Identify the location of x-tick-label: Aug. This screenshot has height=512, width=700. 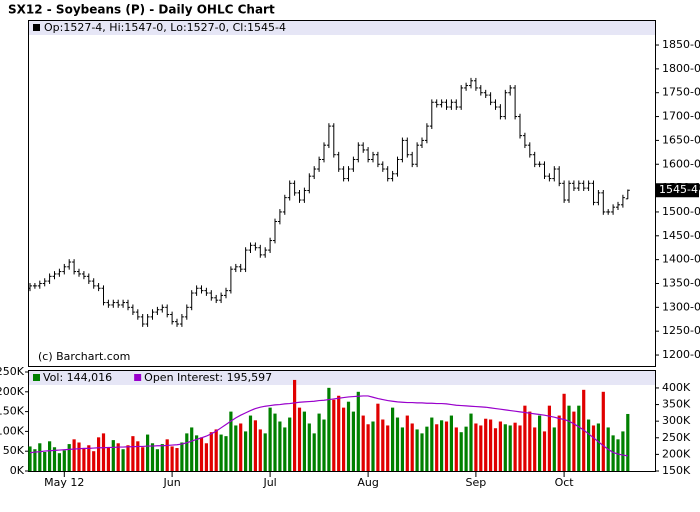
(367, 482).